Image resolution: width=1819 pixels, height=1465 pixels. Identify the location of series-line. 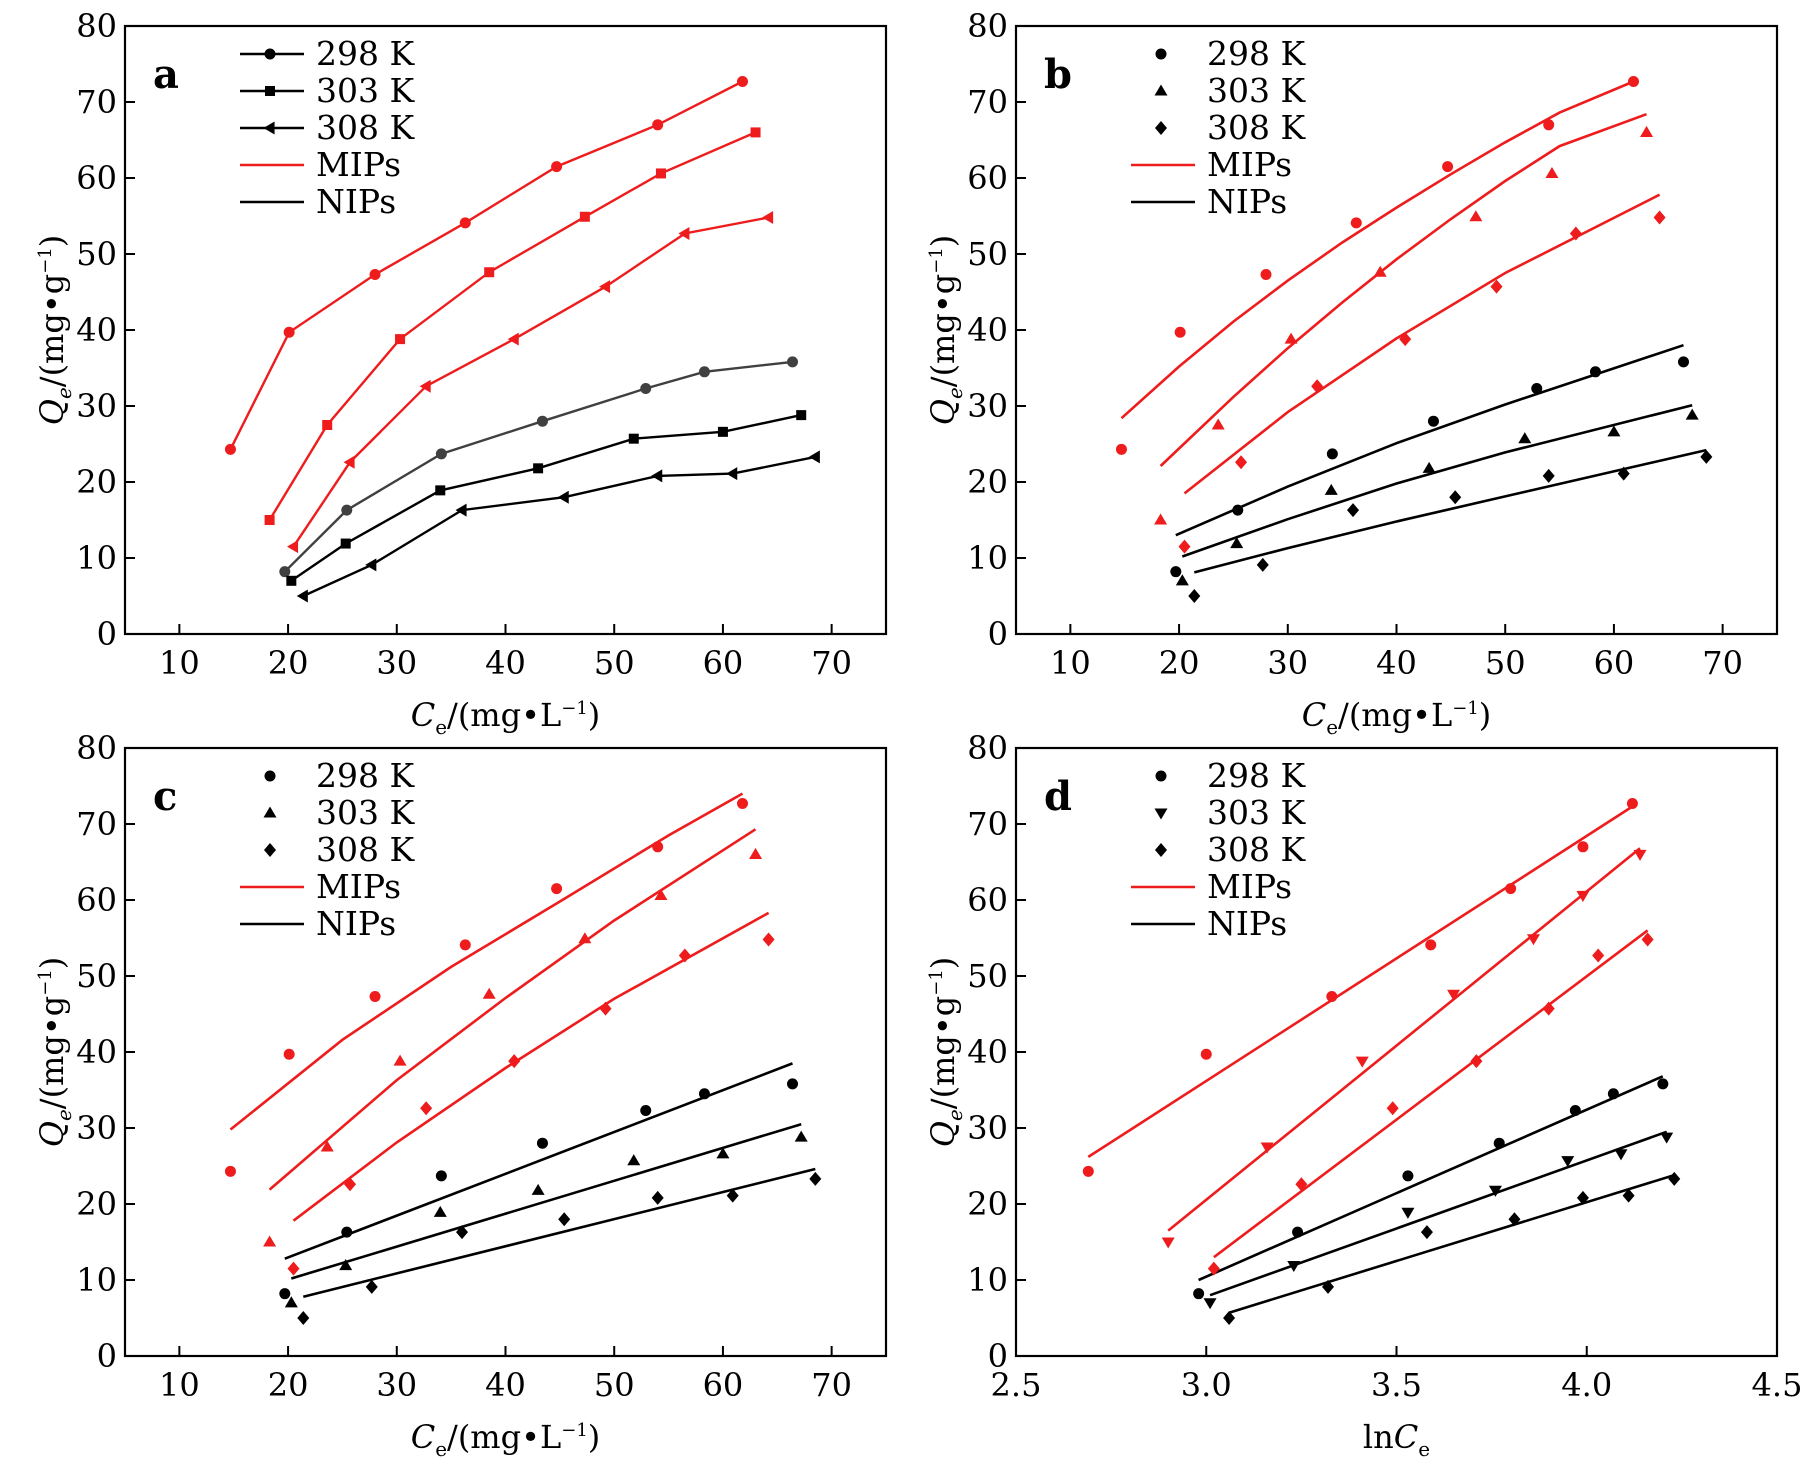
(486, 265).